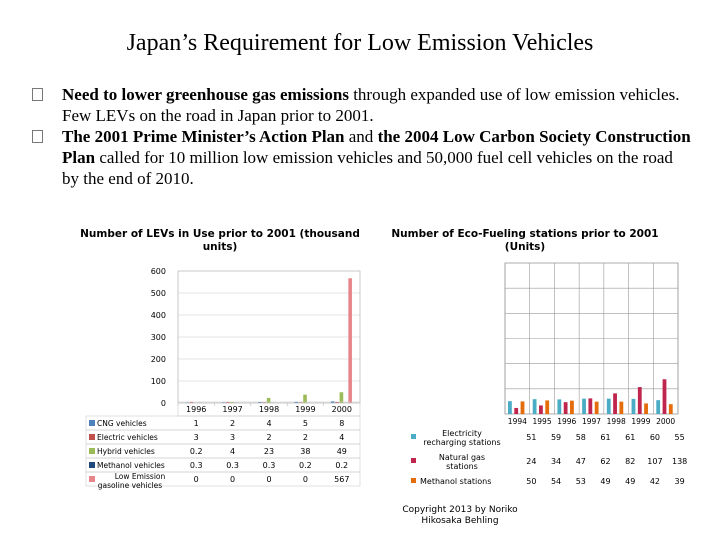 The width and height of the screenshot is (720, 540). What do you see at coordinates (341, 423) in the screenshot?
I see `table-cell-value: 8` at bounding box center [341, 423].